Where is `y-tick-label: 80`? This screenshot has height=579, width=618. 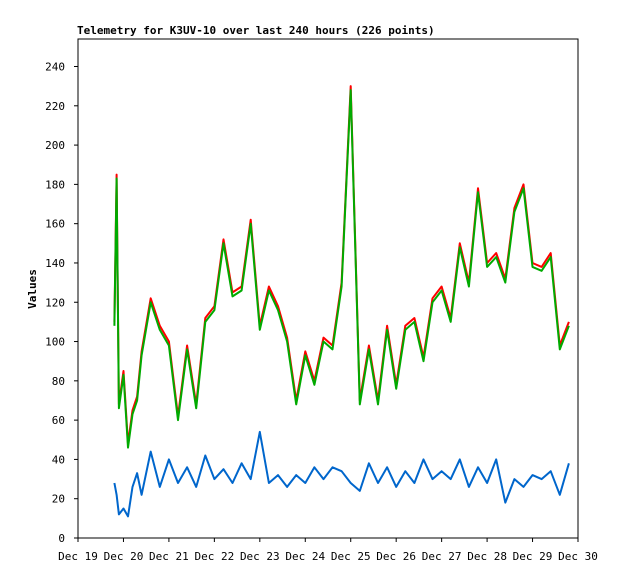 y-tick-label: 80 is located at coordinates (58, 381).